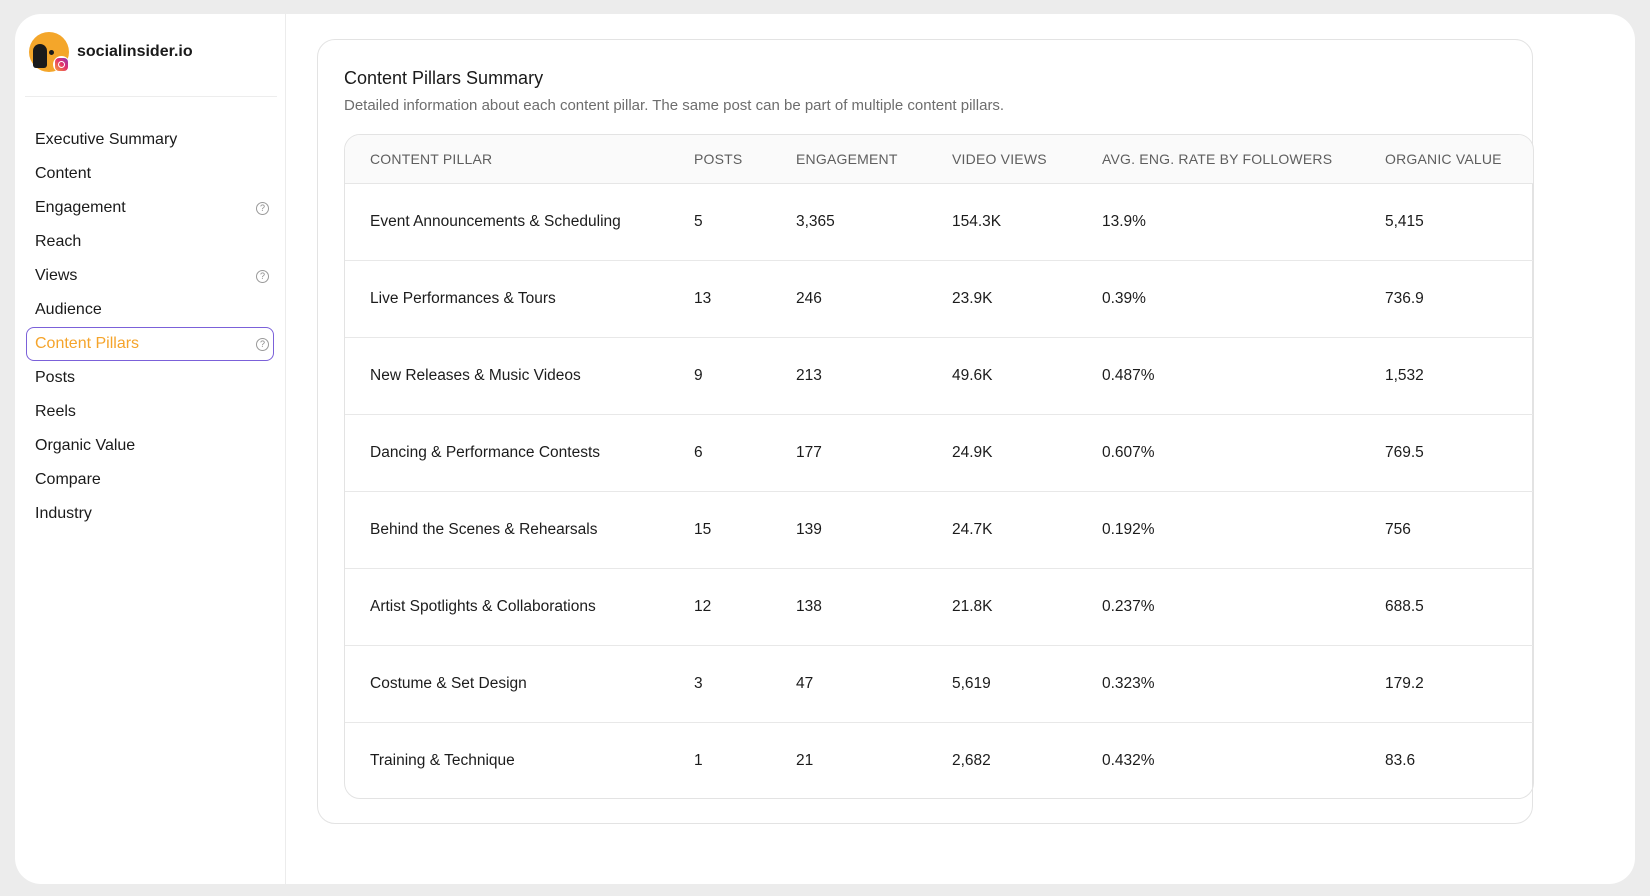 The image size is (1650, 896). Describe the element at coordinates (80, 207) in the screenshot. I see `sidebar-item-label: Engagement` at that location.